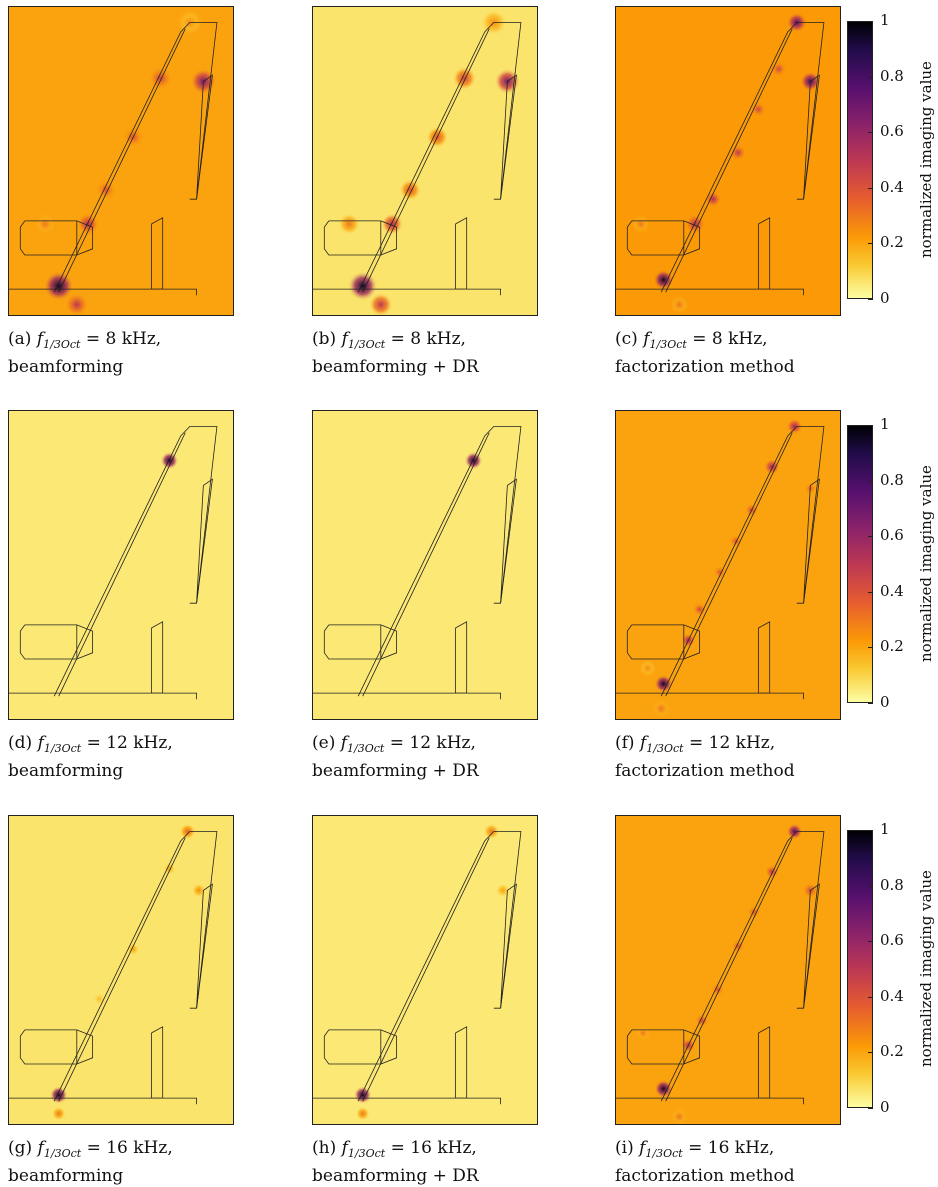 Image resolution: width=938 pixels, height=1187 pixels. What do you see at coordinates (90, 757) in the screenshot?
I see `panel-caption: (d) f1/3Oct = 12 kHz, beamforming` at bounding box center [90, 757].